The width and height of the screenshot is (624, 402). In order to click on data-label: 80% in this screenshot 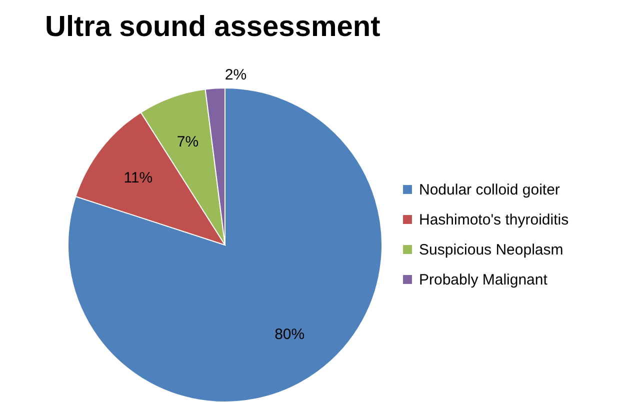, I will do `click(289, 334)`.